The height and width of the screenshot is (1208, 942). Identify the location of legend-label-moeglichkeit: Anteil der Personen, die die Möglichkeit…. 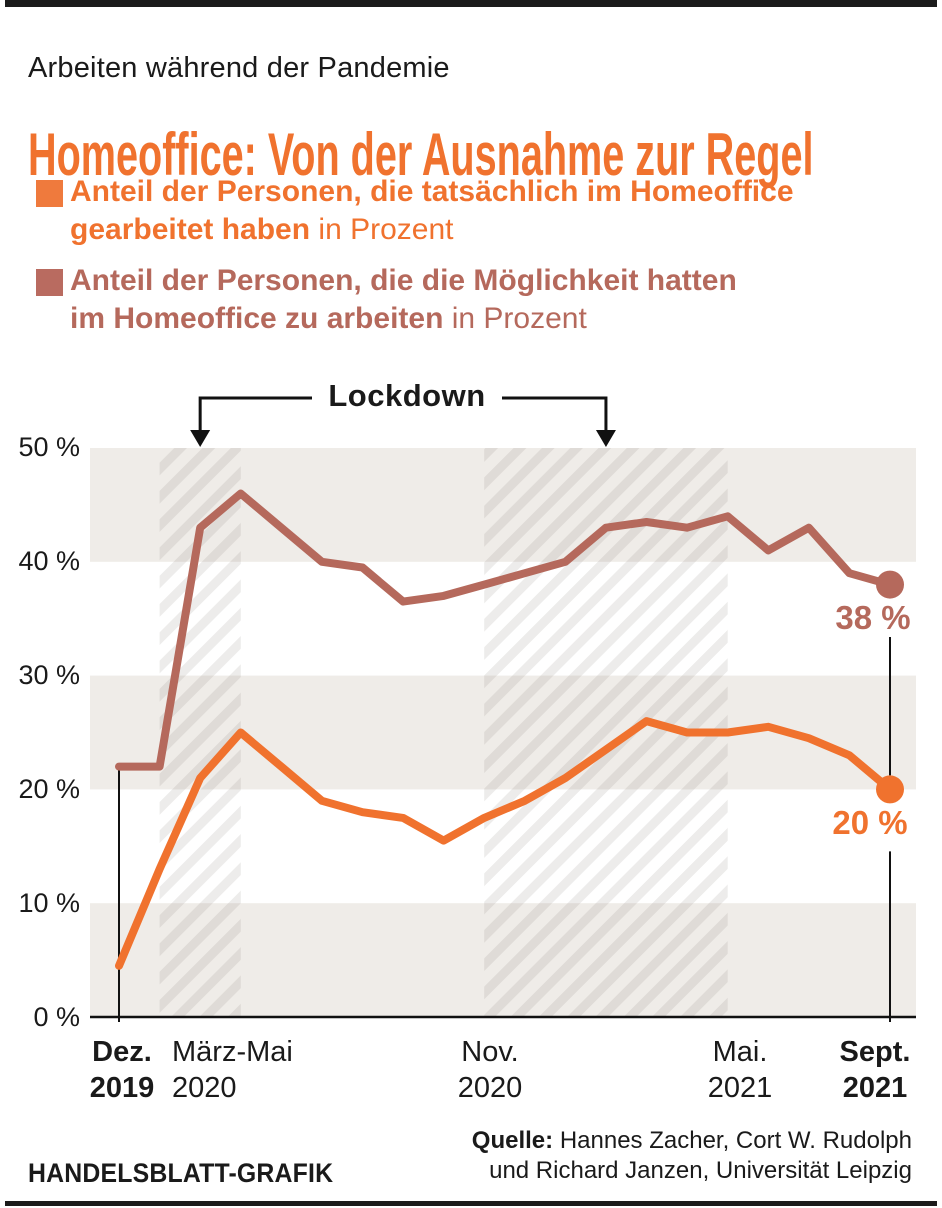
(500, 300).